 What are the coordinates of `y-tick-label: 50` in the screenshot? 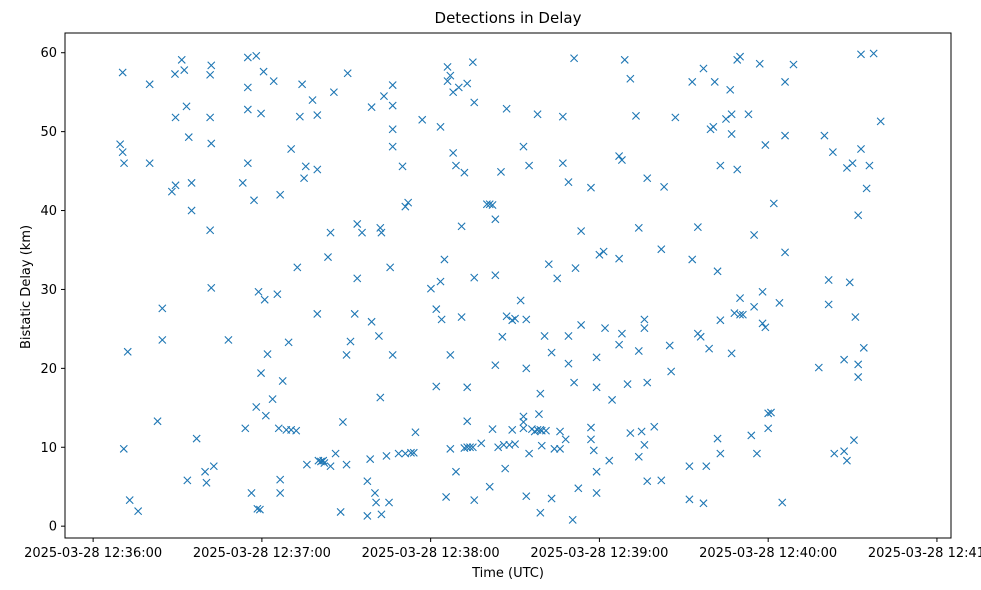 It's located at (48, 132).